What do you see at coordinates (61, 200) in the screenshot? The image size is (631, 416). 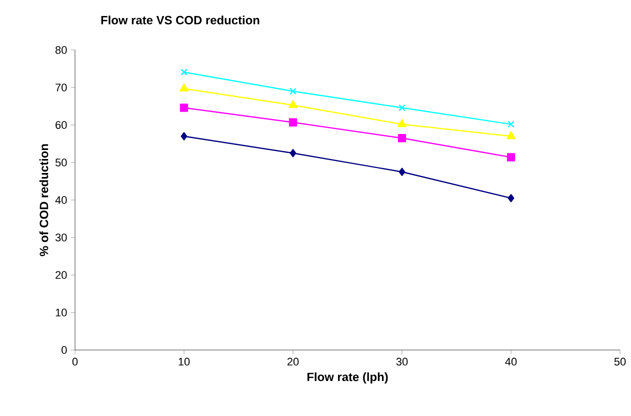 I see `y-tick-label: 40` at bounding box center [61, 200].